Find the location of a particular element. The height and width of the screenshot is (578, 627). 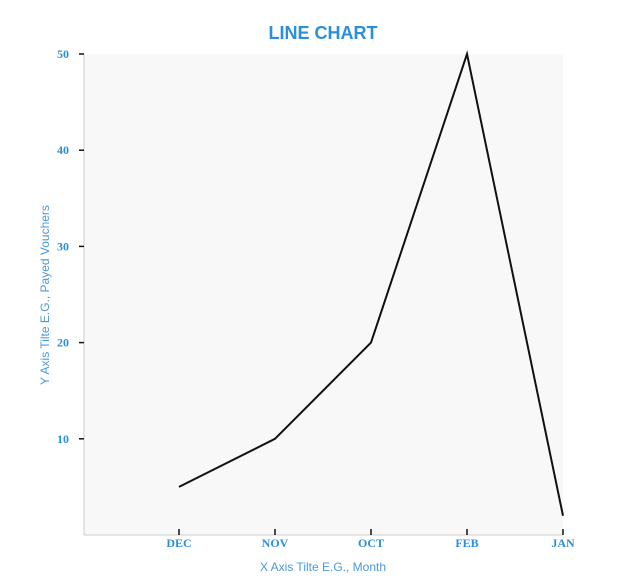

y-tick-label: 30 is located at coordinates (63, 246).